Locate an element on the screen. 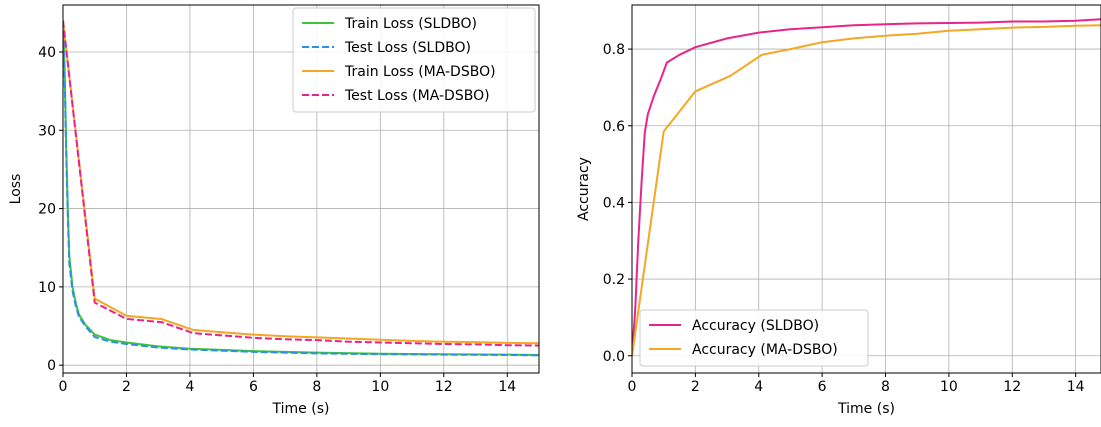  y-tick-label: 0.0 is located at coordinates (614, 357).